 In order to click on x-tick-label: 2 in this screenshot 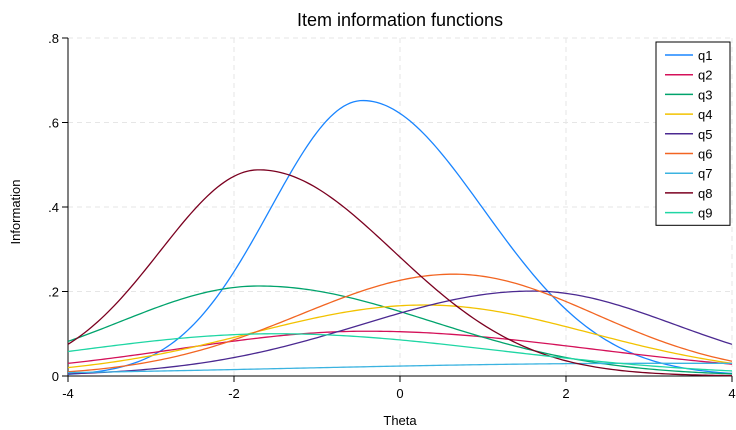, I will do `click(565, 393)`.